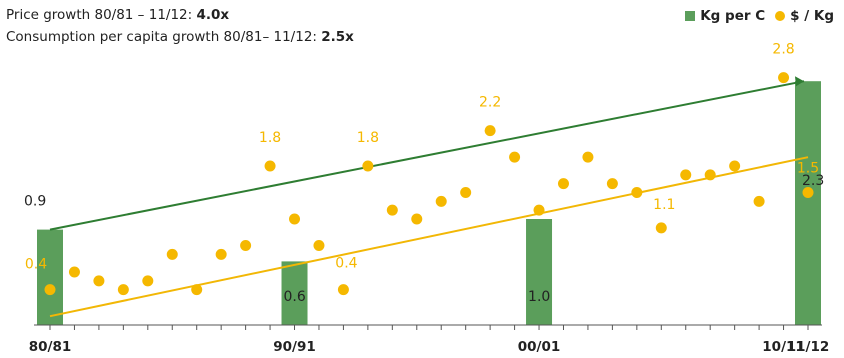 The width and height of the screenshot is (844, 358). What do you see at coordinates (812, 16) in the screenshot?
I see `legend-label-price: $ / Kg` at bounding box center [812, 16].